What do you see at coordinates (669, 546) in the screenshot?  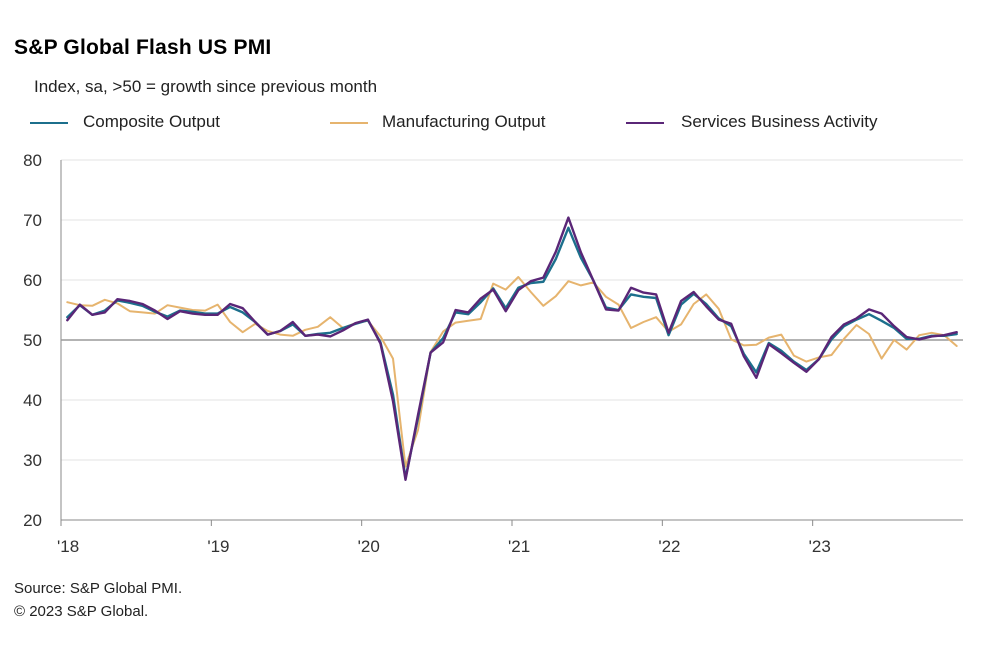 I see `x-tick-label: '22` at bounding box center [669, 546].